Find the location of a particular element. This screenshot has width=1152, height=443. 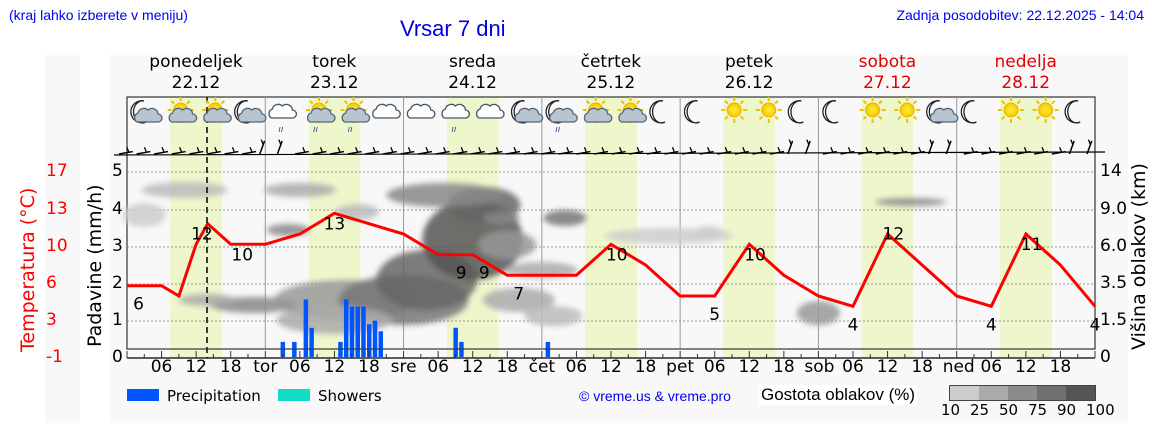

region-menu-hint: (kraj lahko izberete v meniju) is located at coordinates (98, 15).